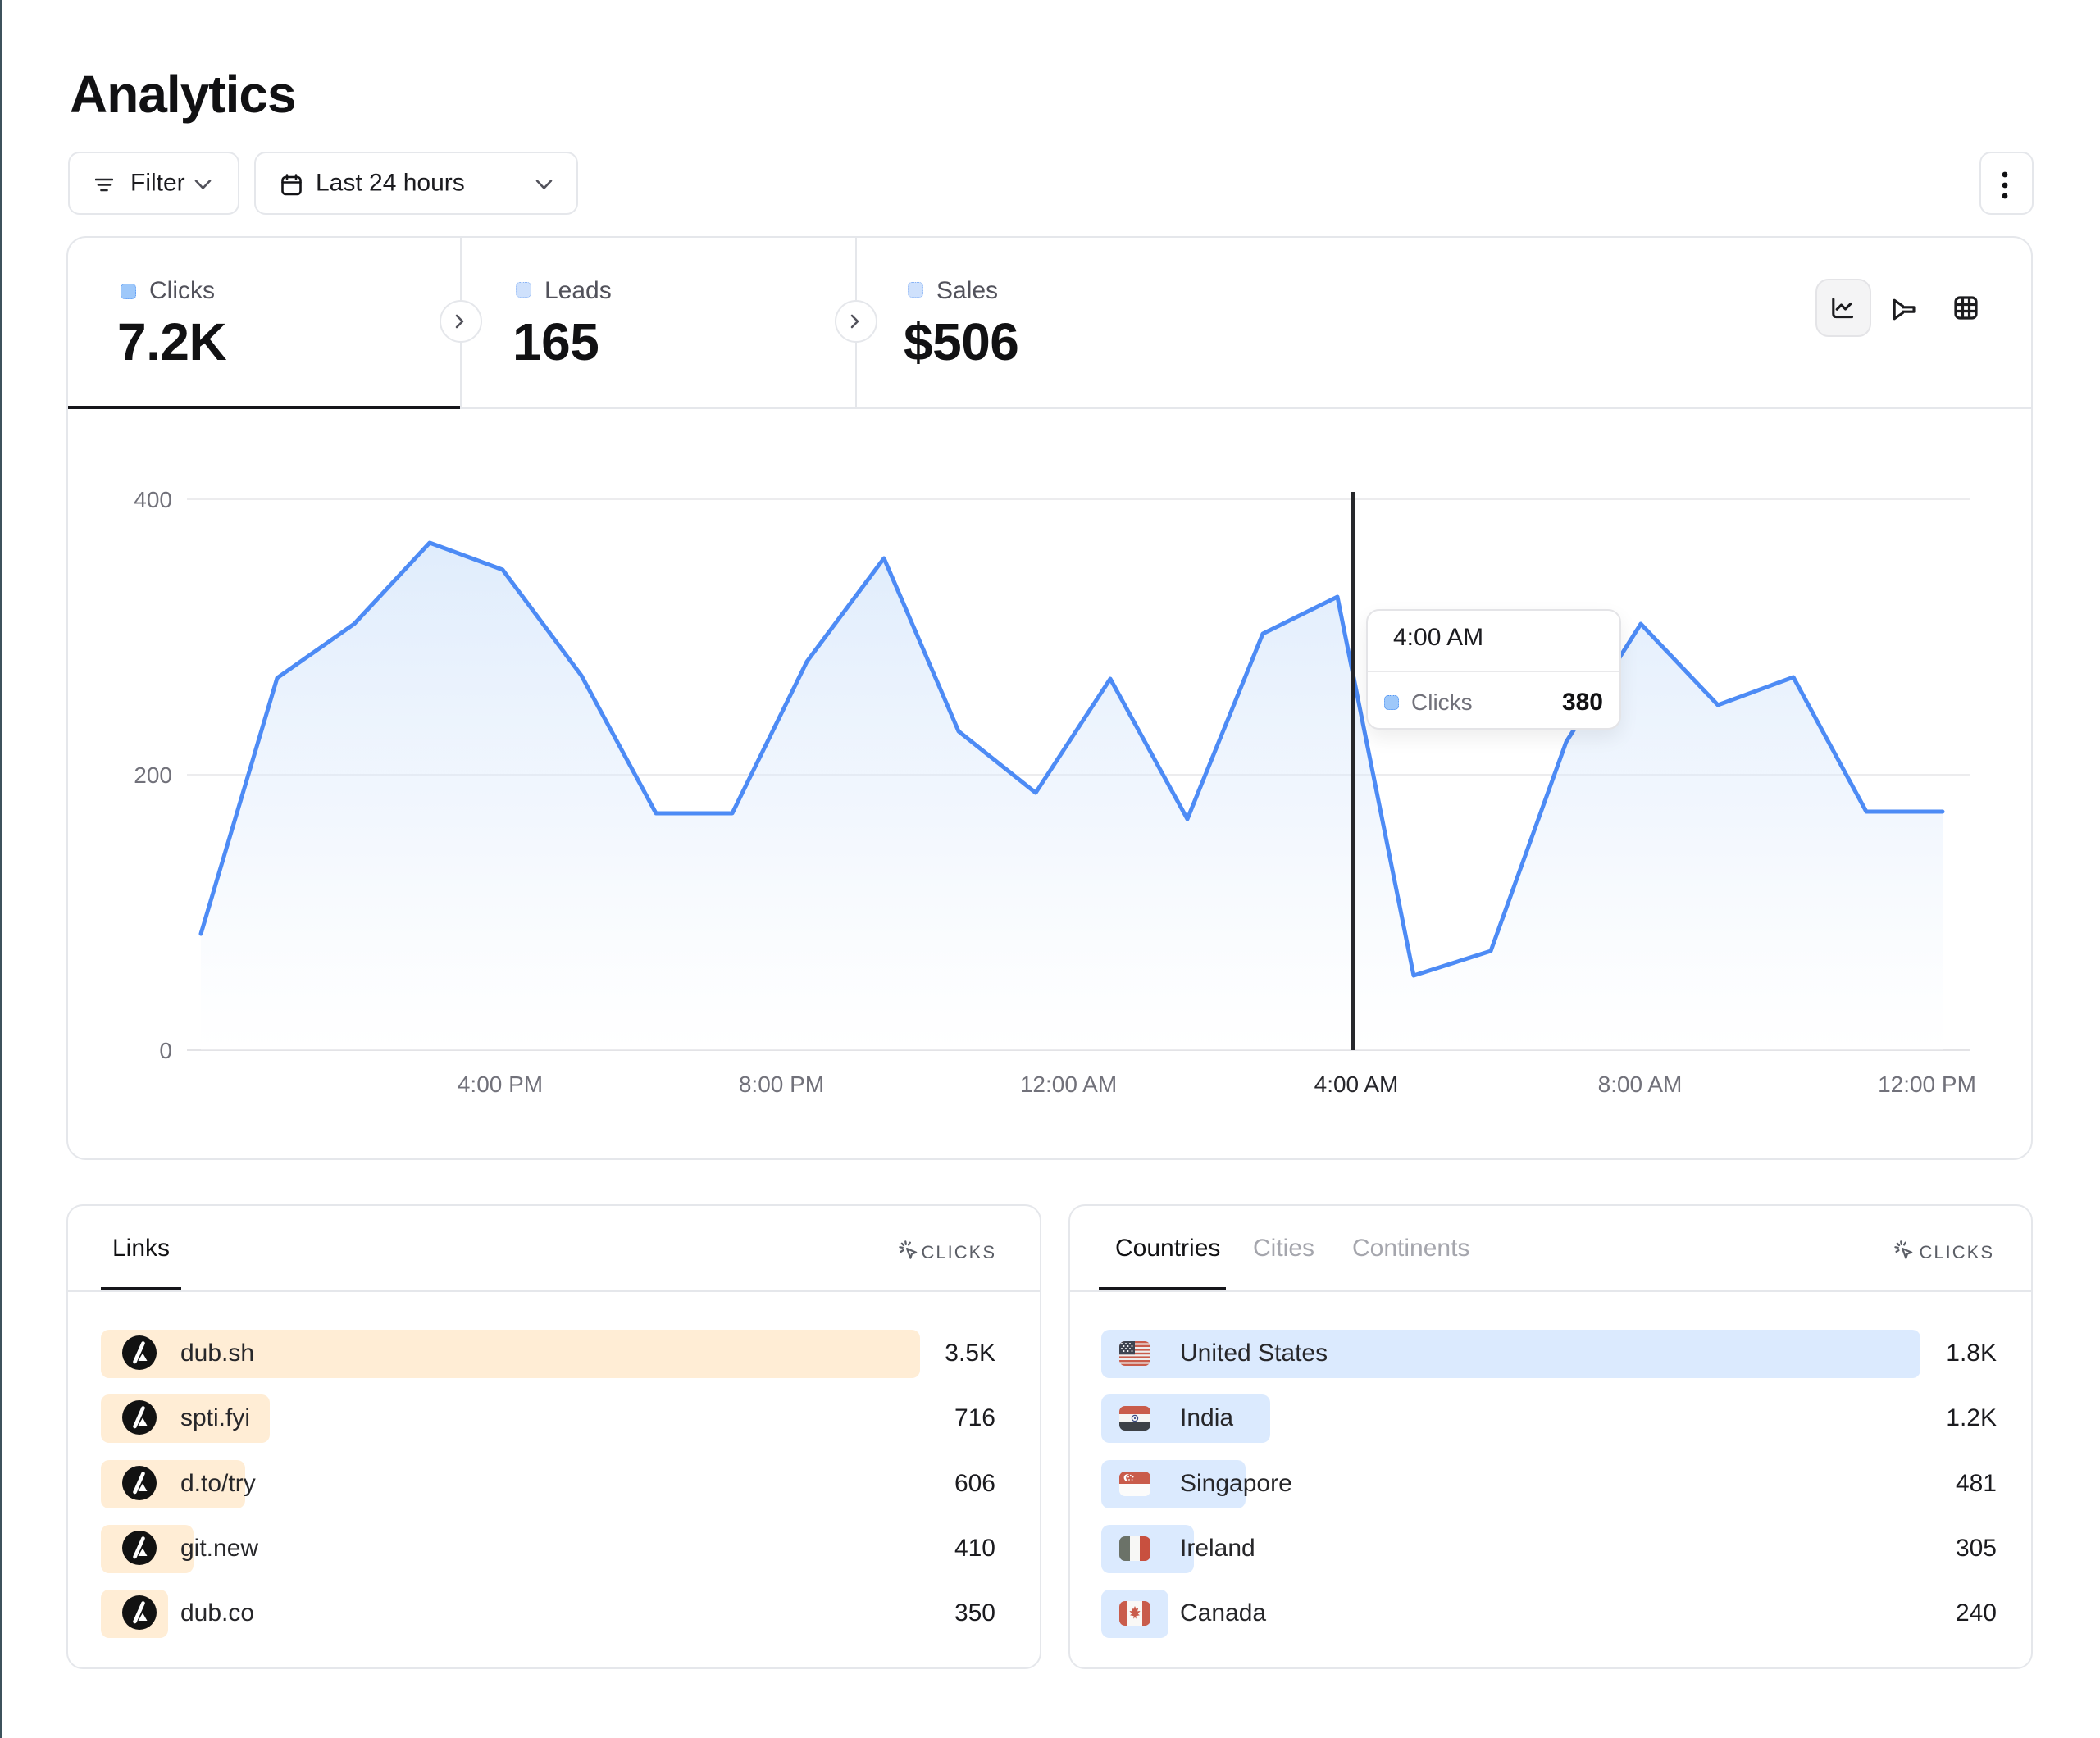 The image size is (2100, 1738). I want to click on svg-text: 8:00 AM, so click(1640, 1084).